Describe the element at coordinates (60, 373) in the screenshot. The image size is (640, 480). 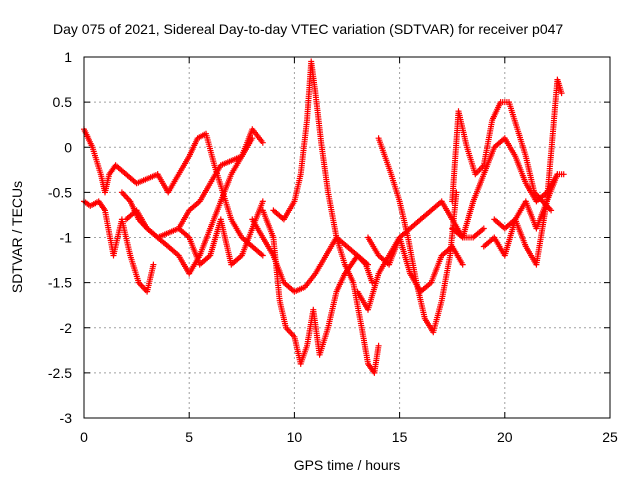
I see `y-tick-label: -2.5` at that location.